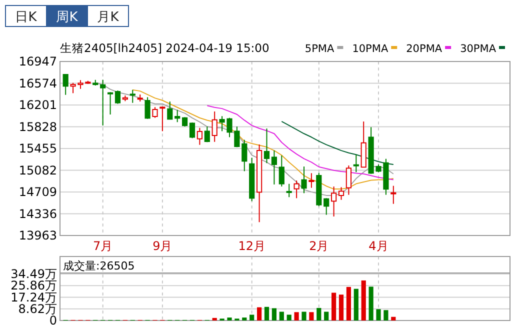 The image size is (518, 325). Describe the element at coordinates (67, 16) in the screenshot. I see `tab: 周K` at that location.